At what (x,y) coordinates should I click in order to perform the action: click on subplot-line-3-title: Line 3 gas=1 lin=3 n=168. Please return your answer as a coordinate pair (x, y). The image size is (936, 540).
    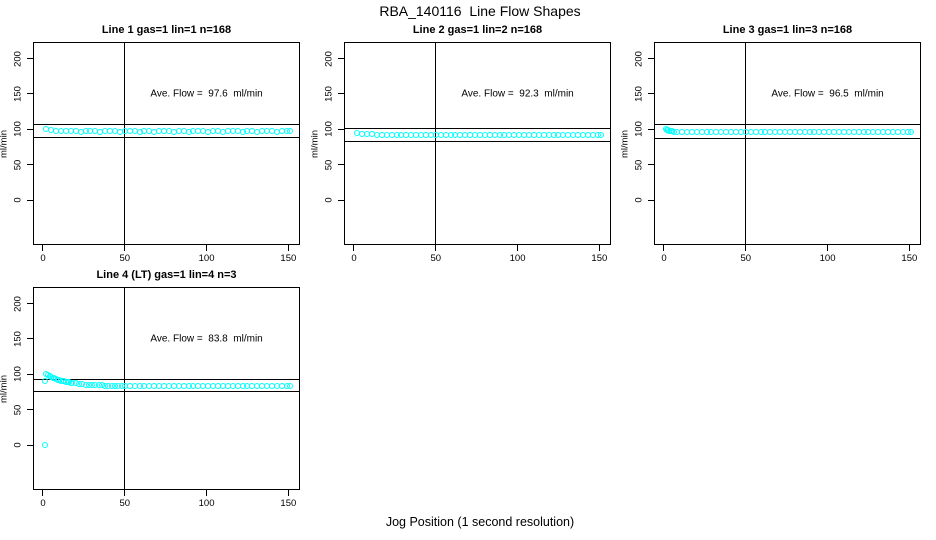
    Looking at the image, I should click on (787, 30).